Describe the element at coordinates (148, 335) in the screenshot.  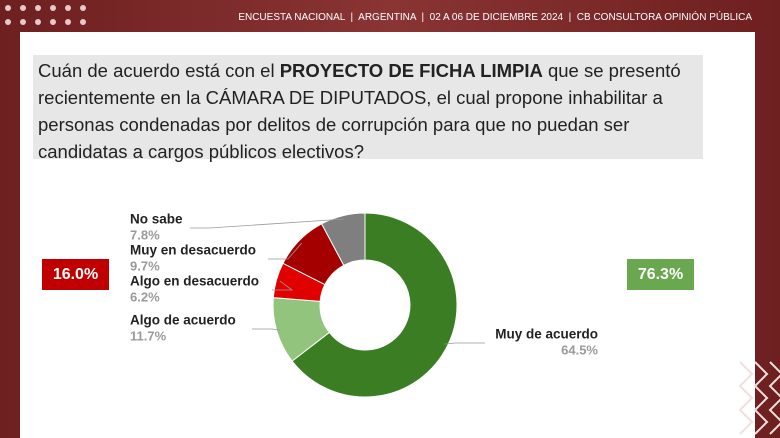
I see `slice-value: 11.7%` at that location.